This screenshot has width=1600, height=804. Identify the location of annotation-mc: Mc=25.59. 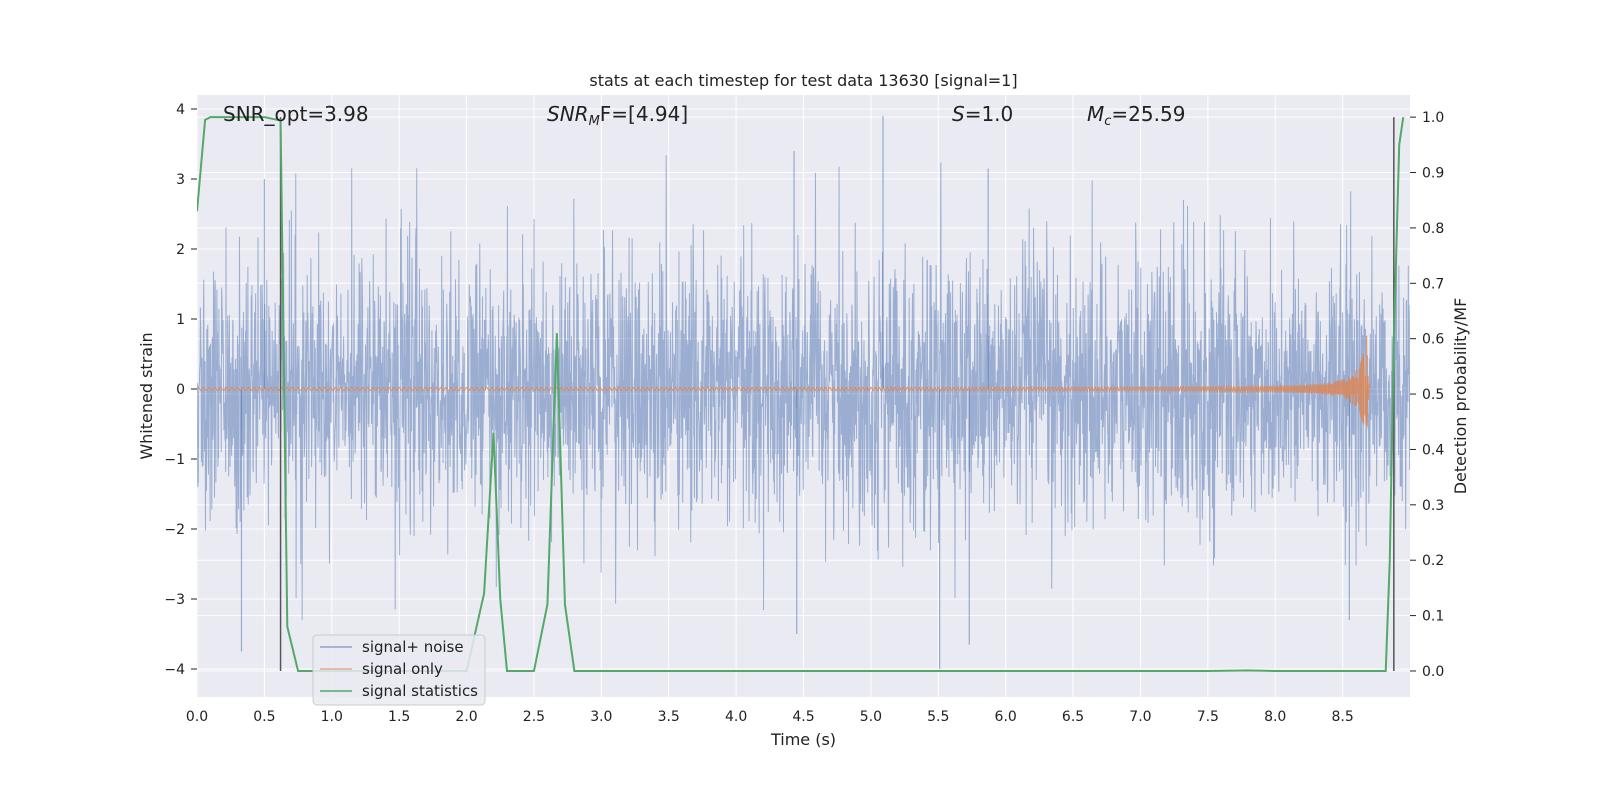
(1136, 115).